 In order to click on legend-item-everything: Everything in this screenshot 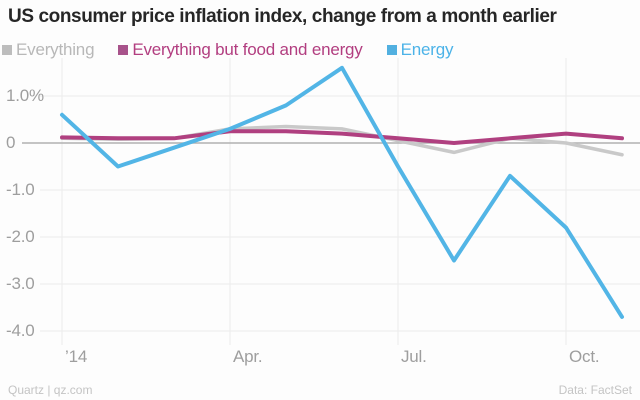, I will do `click(48, 50)`.